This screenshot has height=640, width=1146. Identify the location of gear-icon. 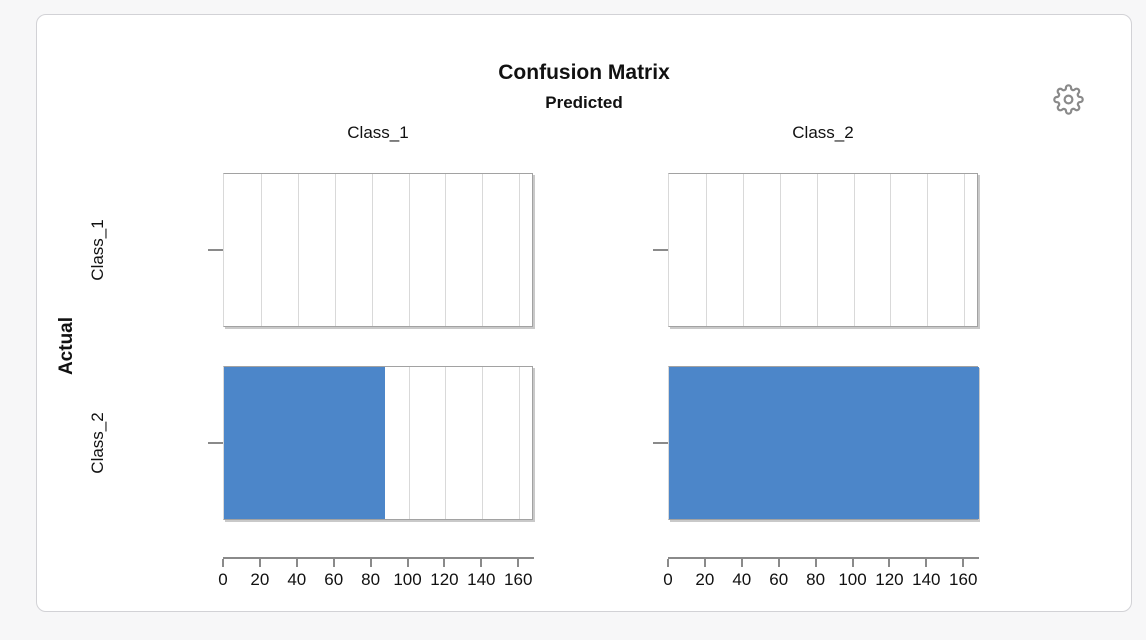
(1068, 99).